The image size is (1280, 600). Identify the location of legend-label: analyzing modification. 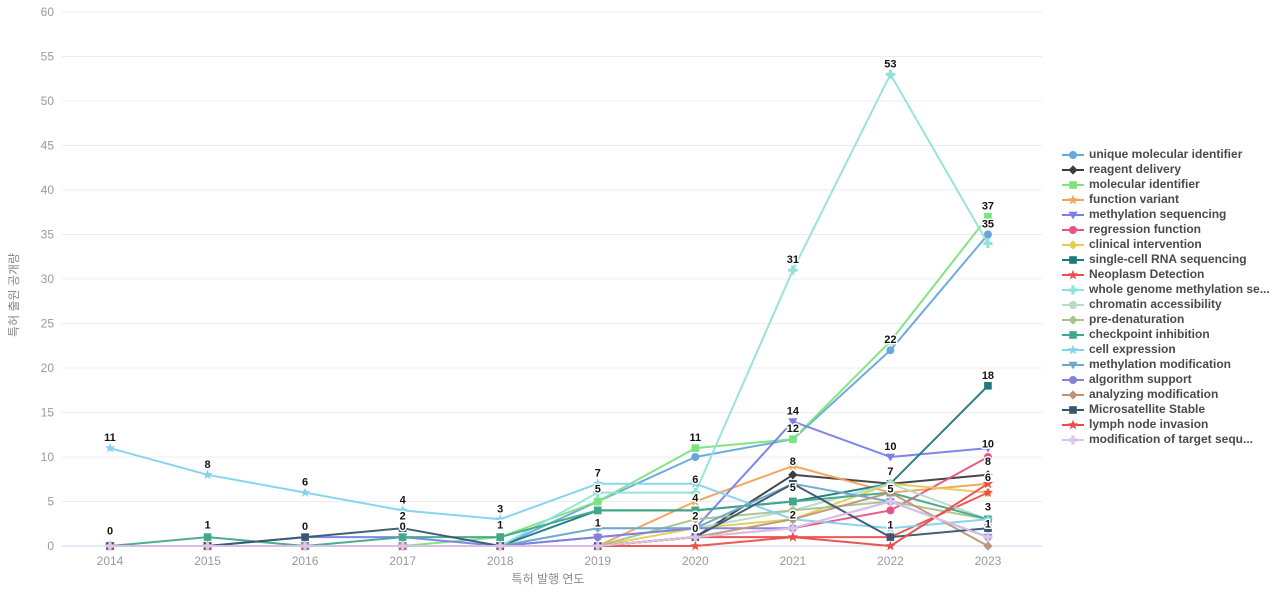
(1154, 394).